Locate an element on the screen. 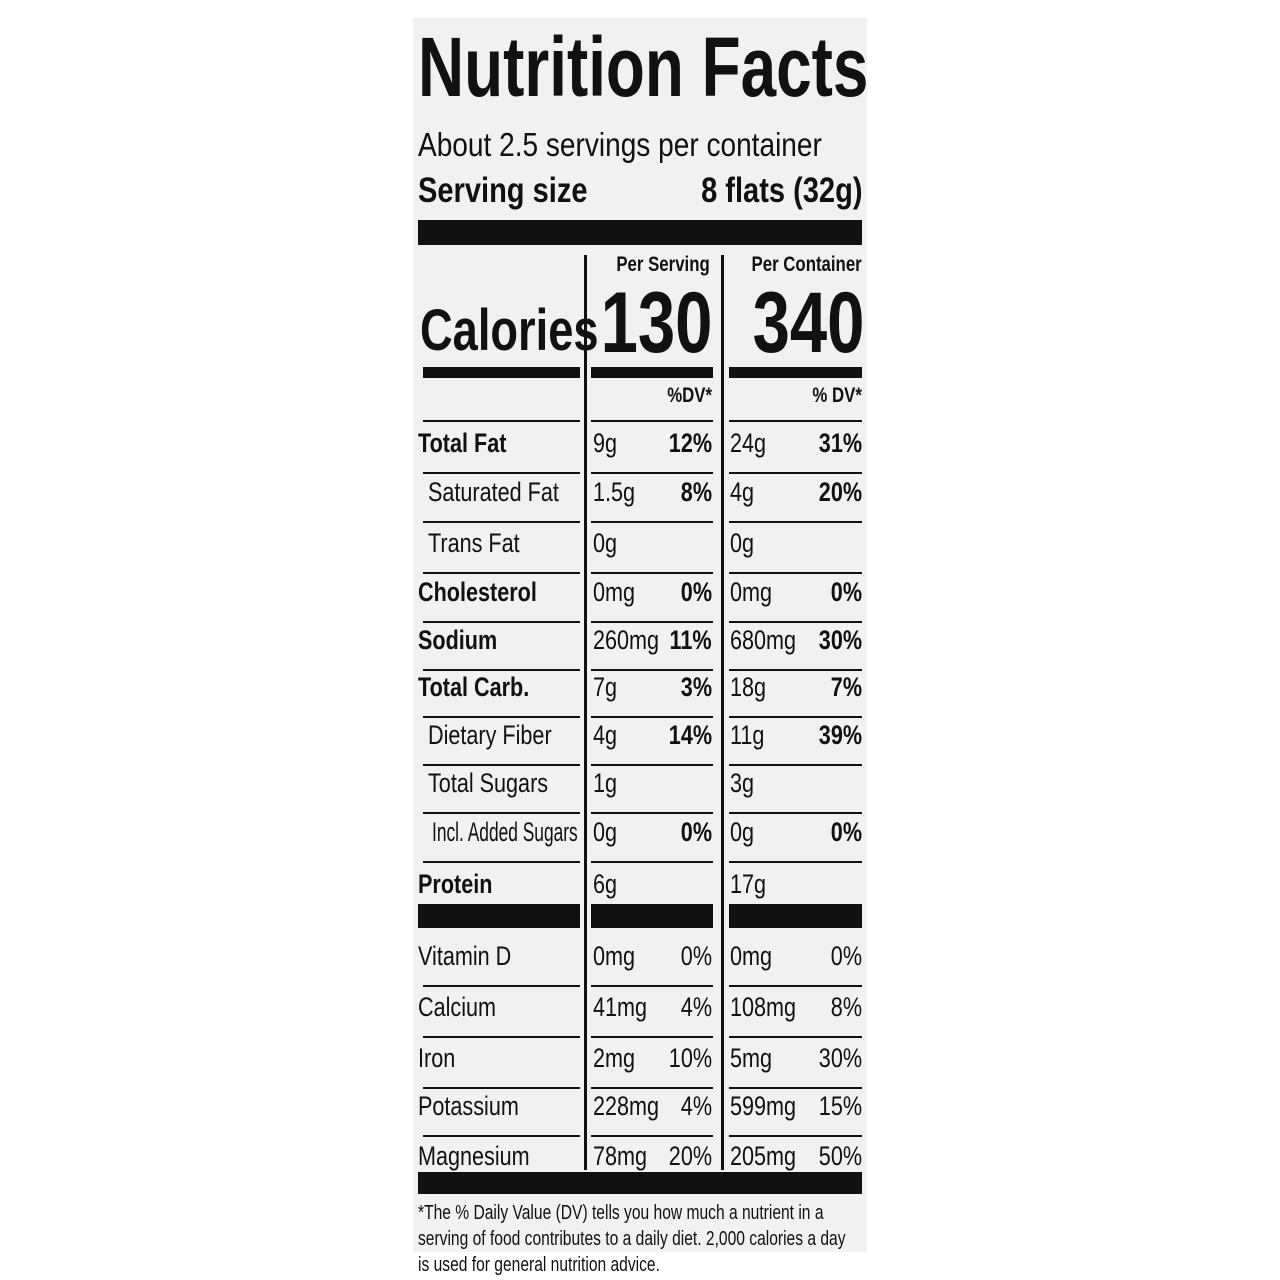  serving-amount-text: 78mg is located at coordinates (620, 1156).